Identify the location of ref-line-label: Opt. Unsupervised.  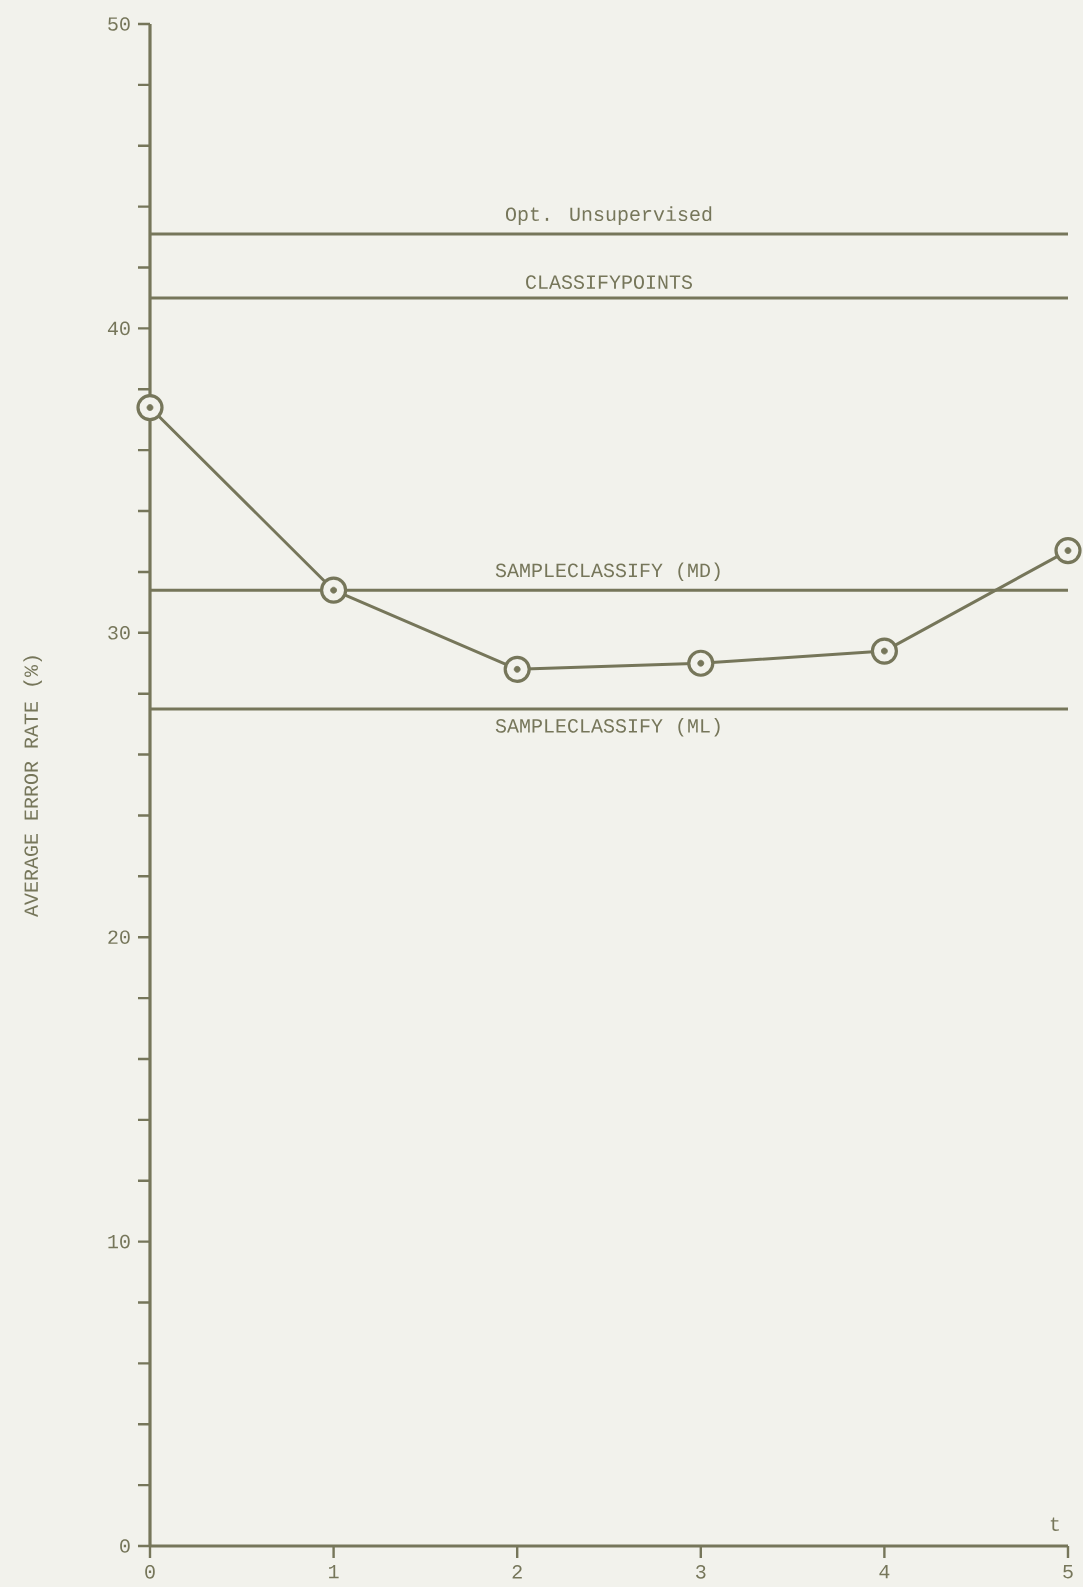
(608, 215).